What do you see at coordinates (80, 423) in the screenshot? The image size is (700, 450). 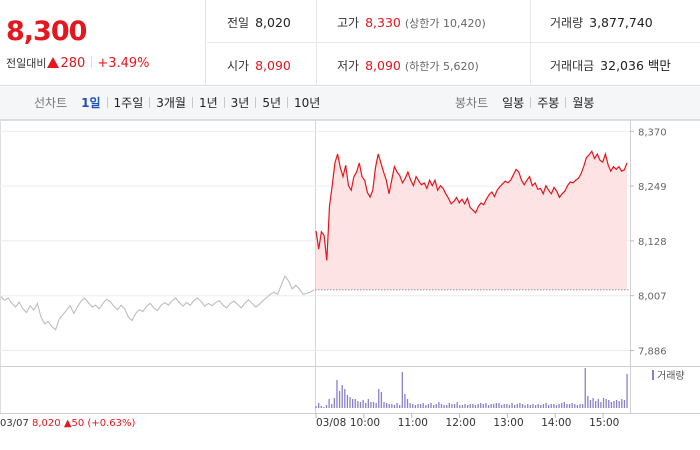 I see `prev-day-change: 50` at bounding box center [80, 423].